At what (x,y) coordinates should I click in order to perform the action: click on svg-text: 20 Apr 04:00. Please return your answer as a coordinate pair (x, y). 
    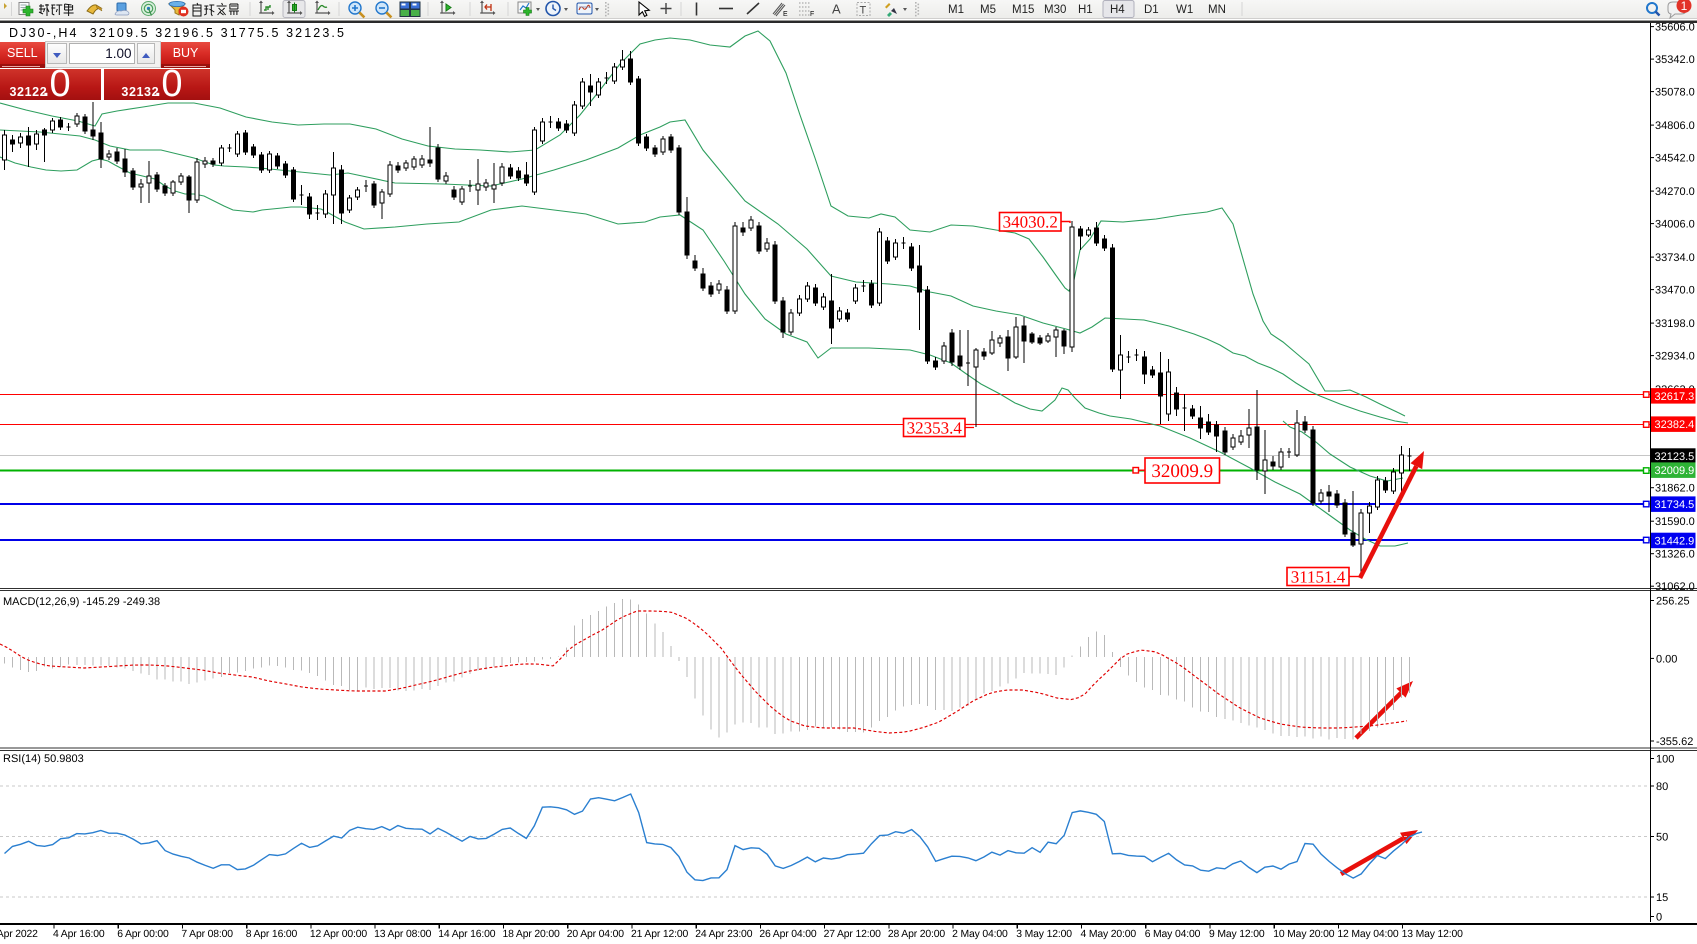
    Looking at the image, I should click on (596, 934).